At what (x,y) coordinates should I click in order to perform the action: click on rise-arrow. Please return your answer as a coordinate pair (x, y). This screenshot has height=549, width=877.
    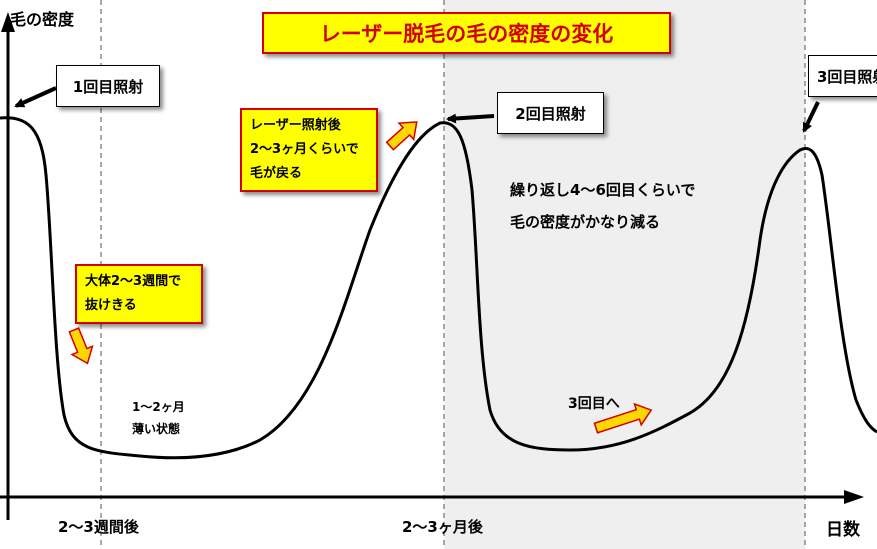
    Looking at the image, I should click on (401, 136).